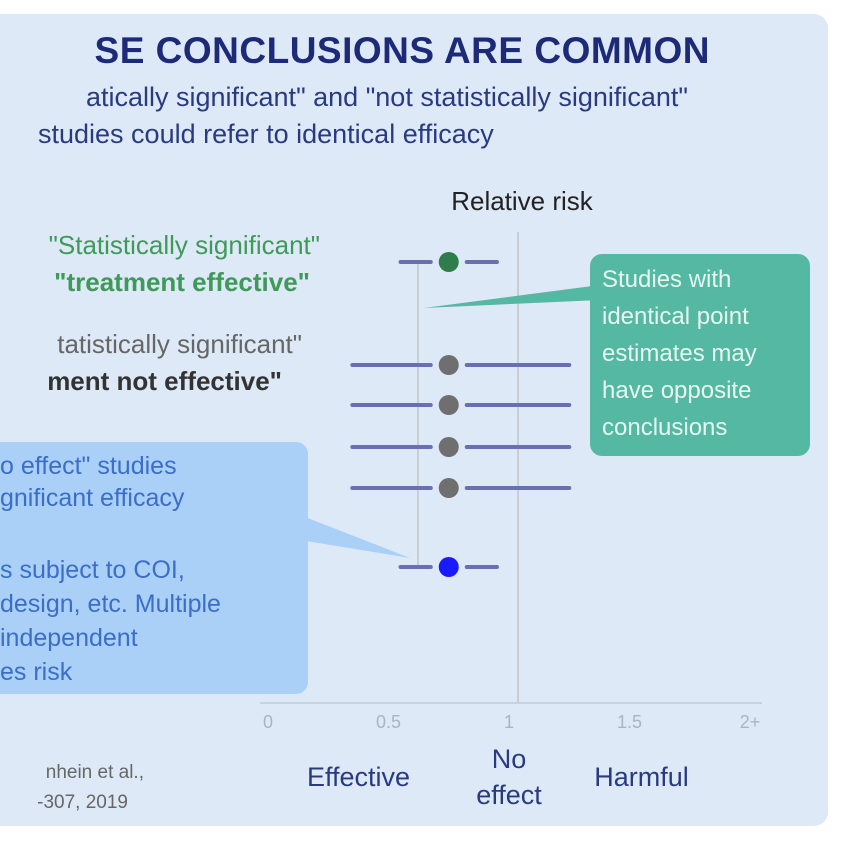 This screenshot has width=848, height=848. Describe the element at coordinates (94, 772) in the screenshot. I see `source-citation-line-1: nhein et al.,` at that location.